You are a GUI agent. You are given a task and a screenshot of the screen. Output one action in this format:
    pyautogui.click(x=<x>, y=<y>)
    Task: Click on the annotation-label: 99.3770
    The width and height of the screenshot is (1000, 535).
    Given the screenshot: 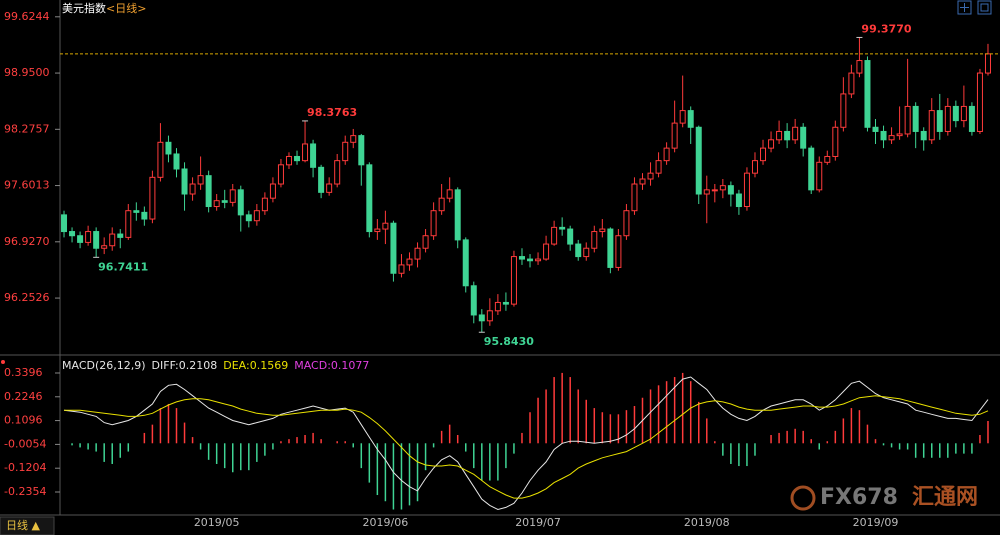 What is the action you would take?
    pyautogui.click(x=886, y=28)
    